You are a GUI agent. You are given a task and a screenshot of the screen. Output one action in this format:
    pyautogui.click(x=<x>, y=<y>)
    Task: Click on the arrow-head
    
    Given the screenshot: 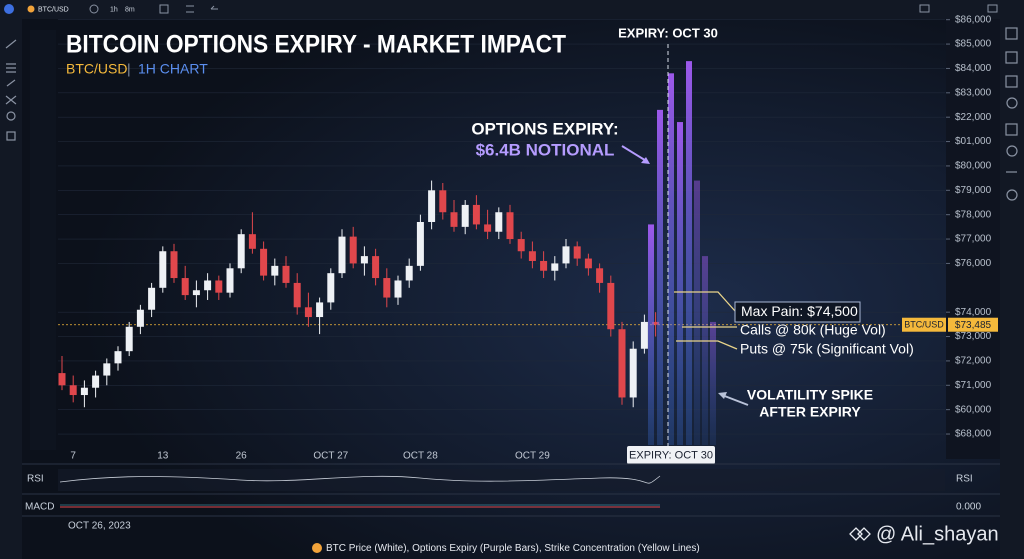 What is the action you would take?
    pyautogui.click(x=645, y=160)
    